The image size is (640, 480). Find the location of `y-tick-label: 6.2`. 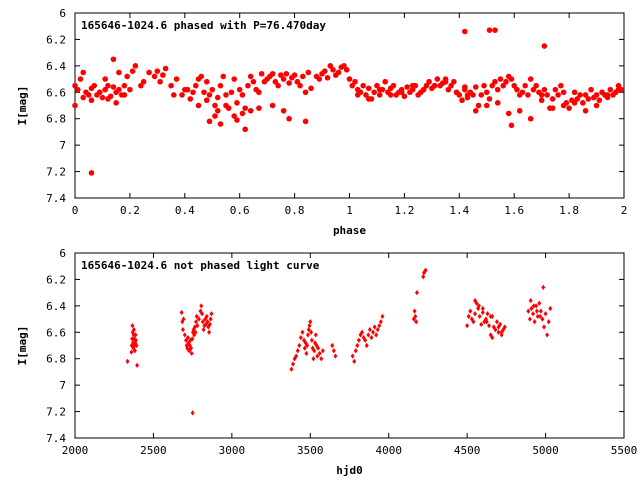

y-tick-label: 6.2 is located at coordinates (56, 39).